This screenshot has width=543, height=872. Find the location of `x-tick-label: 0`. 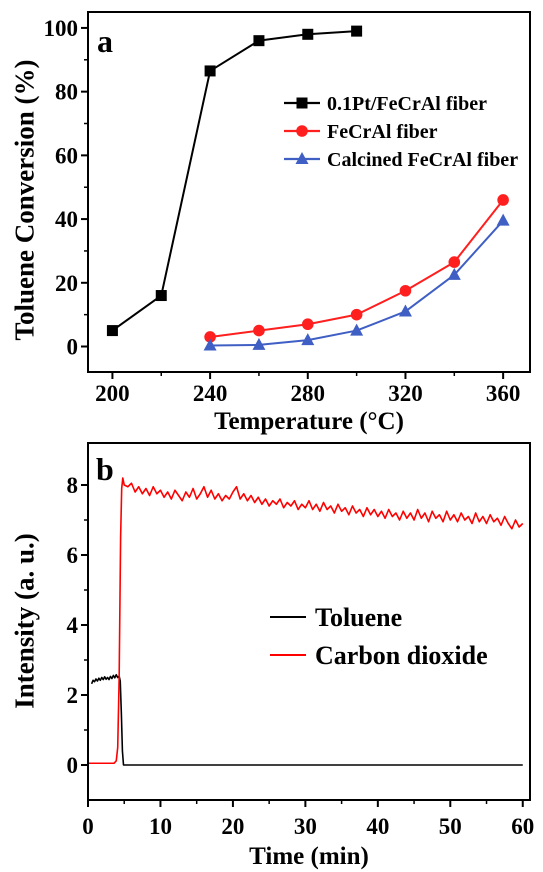

x-tick-label: 0 is located at coordinates (88, 826).